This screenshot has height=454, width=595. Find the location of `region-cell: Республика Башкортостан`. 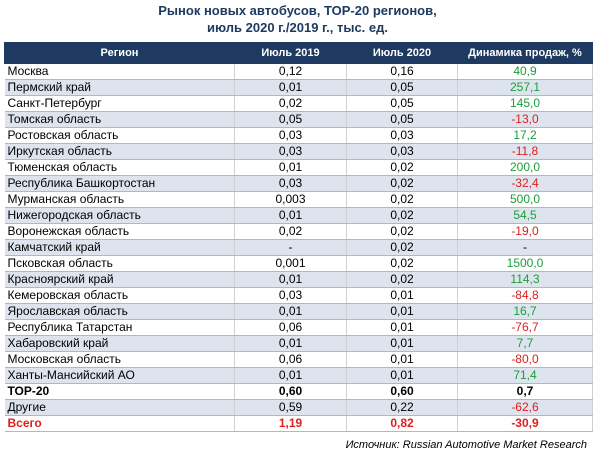

region-cell: Республика Башкортостан is located at coordinates (119, 183).